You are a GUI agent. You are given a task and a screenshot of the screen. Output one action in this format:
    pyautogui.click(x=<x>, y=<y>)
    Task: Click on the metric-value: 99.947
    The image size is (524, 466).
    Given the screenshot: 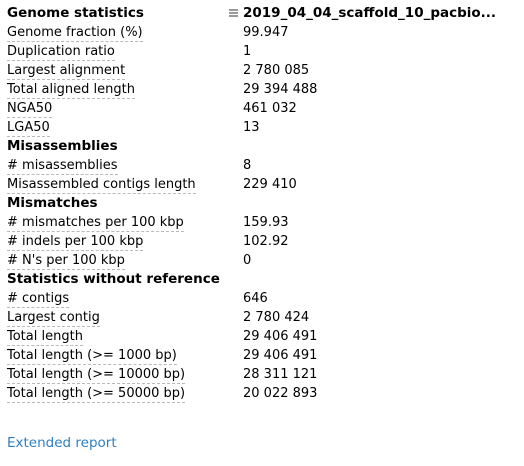 What is the action you would take?
    pyautogui.click(x=266, y=32)
    